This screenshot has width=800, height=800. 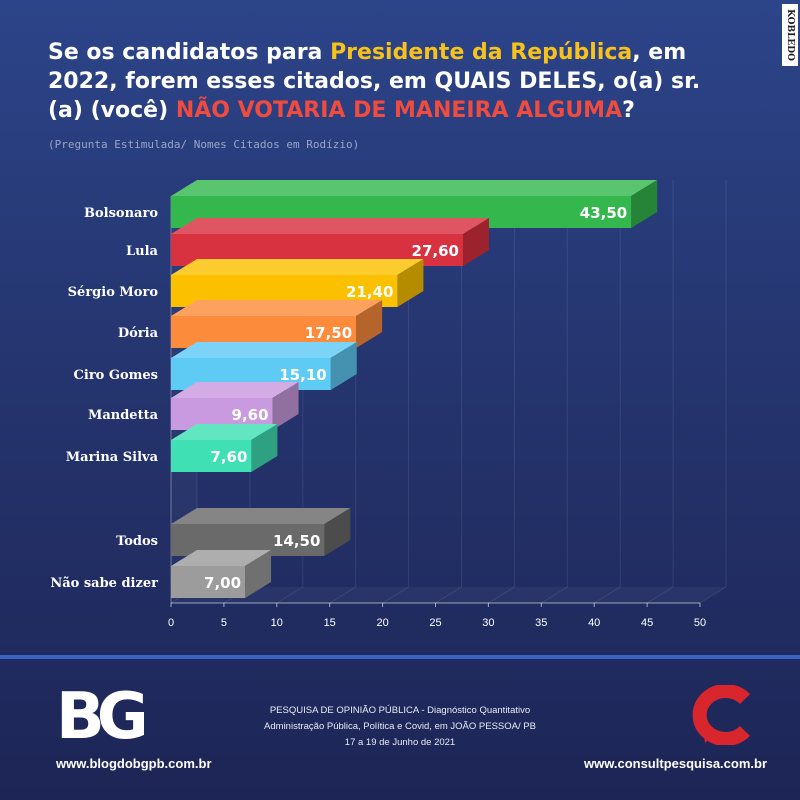 I want to click on category-label: Todos, so click(x=137, y=541).